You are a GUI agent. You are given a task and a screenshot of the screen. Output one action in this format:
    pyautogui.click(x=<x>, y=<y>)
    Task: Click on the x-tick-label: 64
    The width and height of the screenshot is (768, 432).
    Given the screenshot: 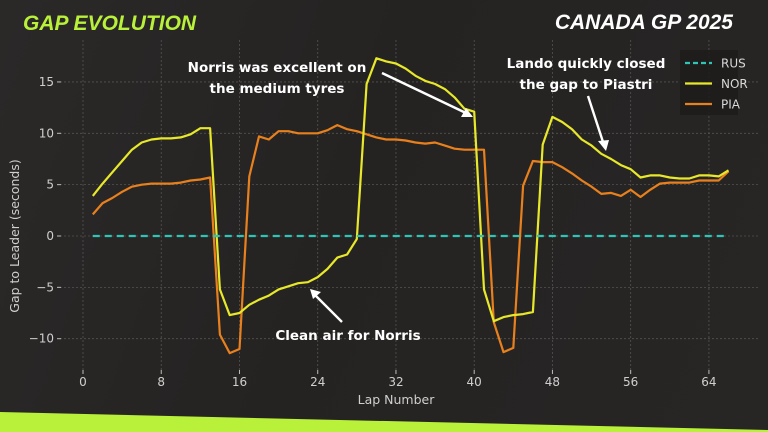 What is the action you would take?
    pyautogui.click(x=708, y=382)
    